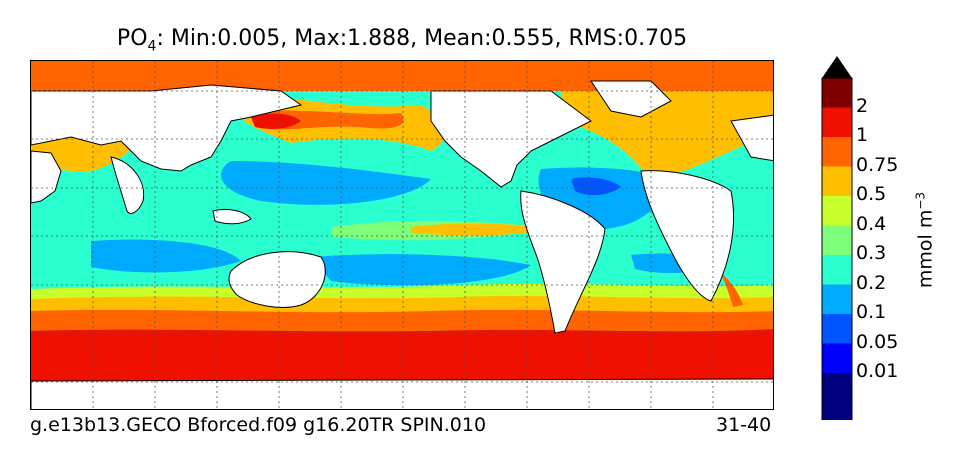 This screenshot has height=466, width=964. Describe the element at coordinates (871, 253) in the screenshot. I see `colorbar-tick-label: 0.3` at that location.